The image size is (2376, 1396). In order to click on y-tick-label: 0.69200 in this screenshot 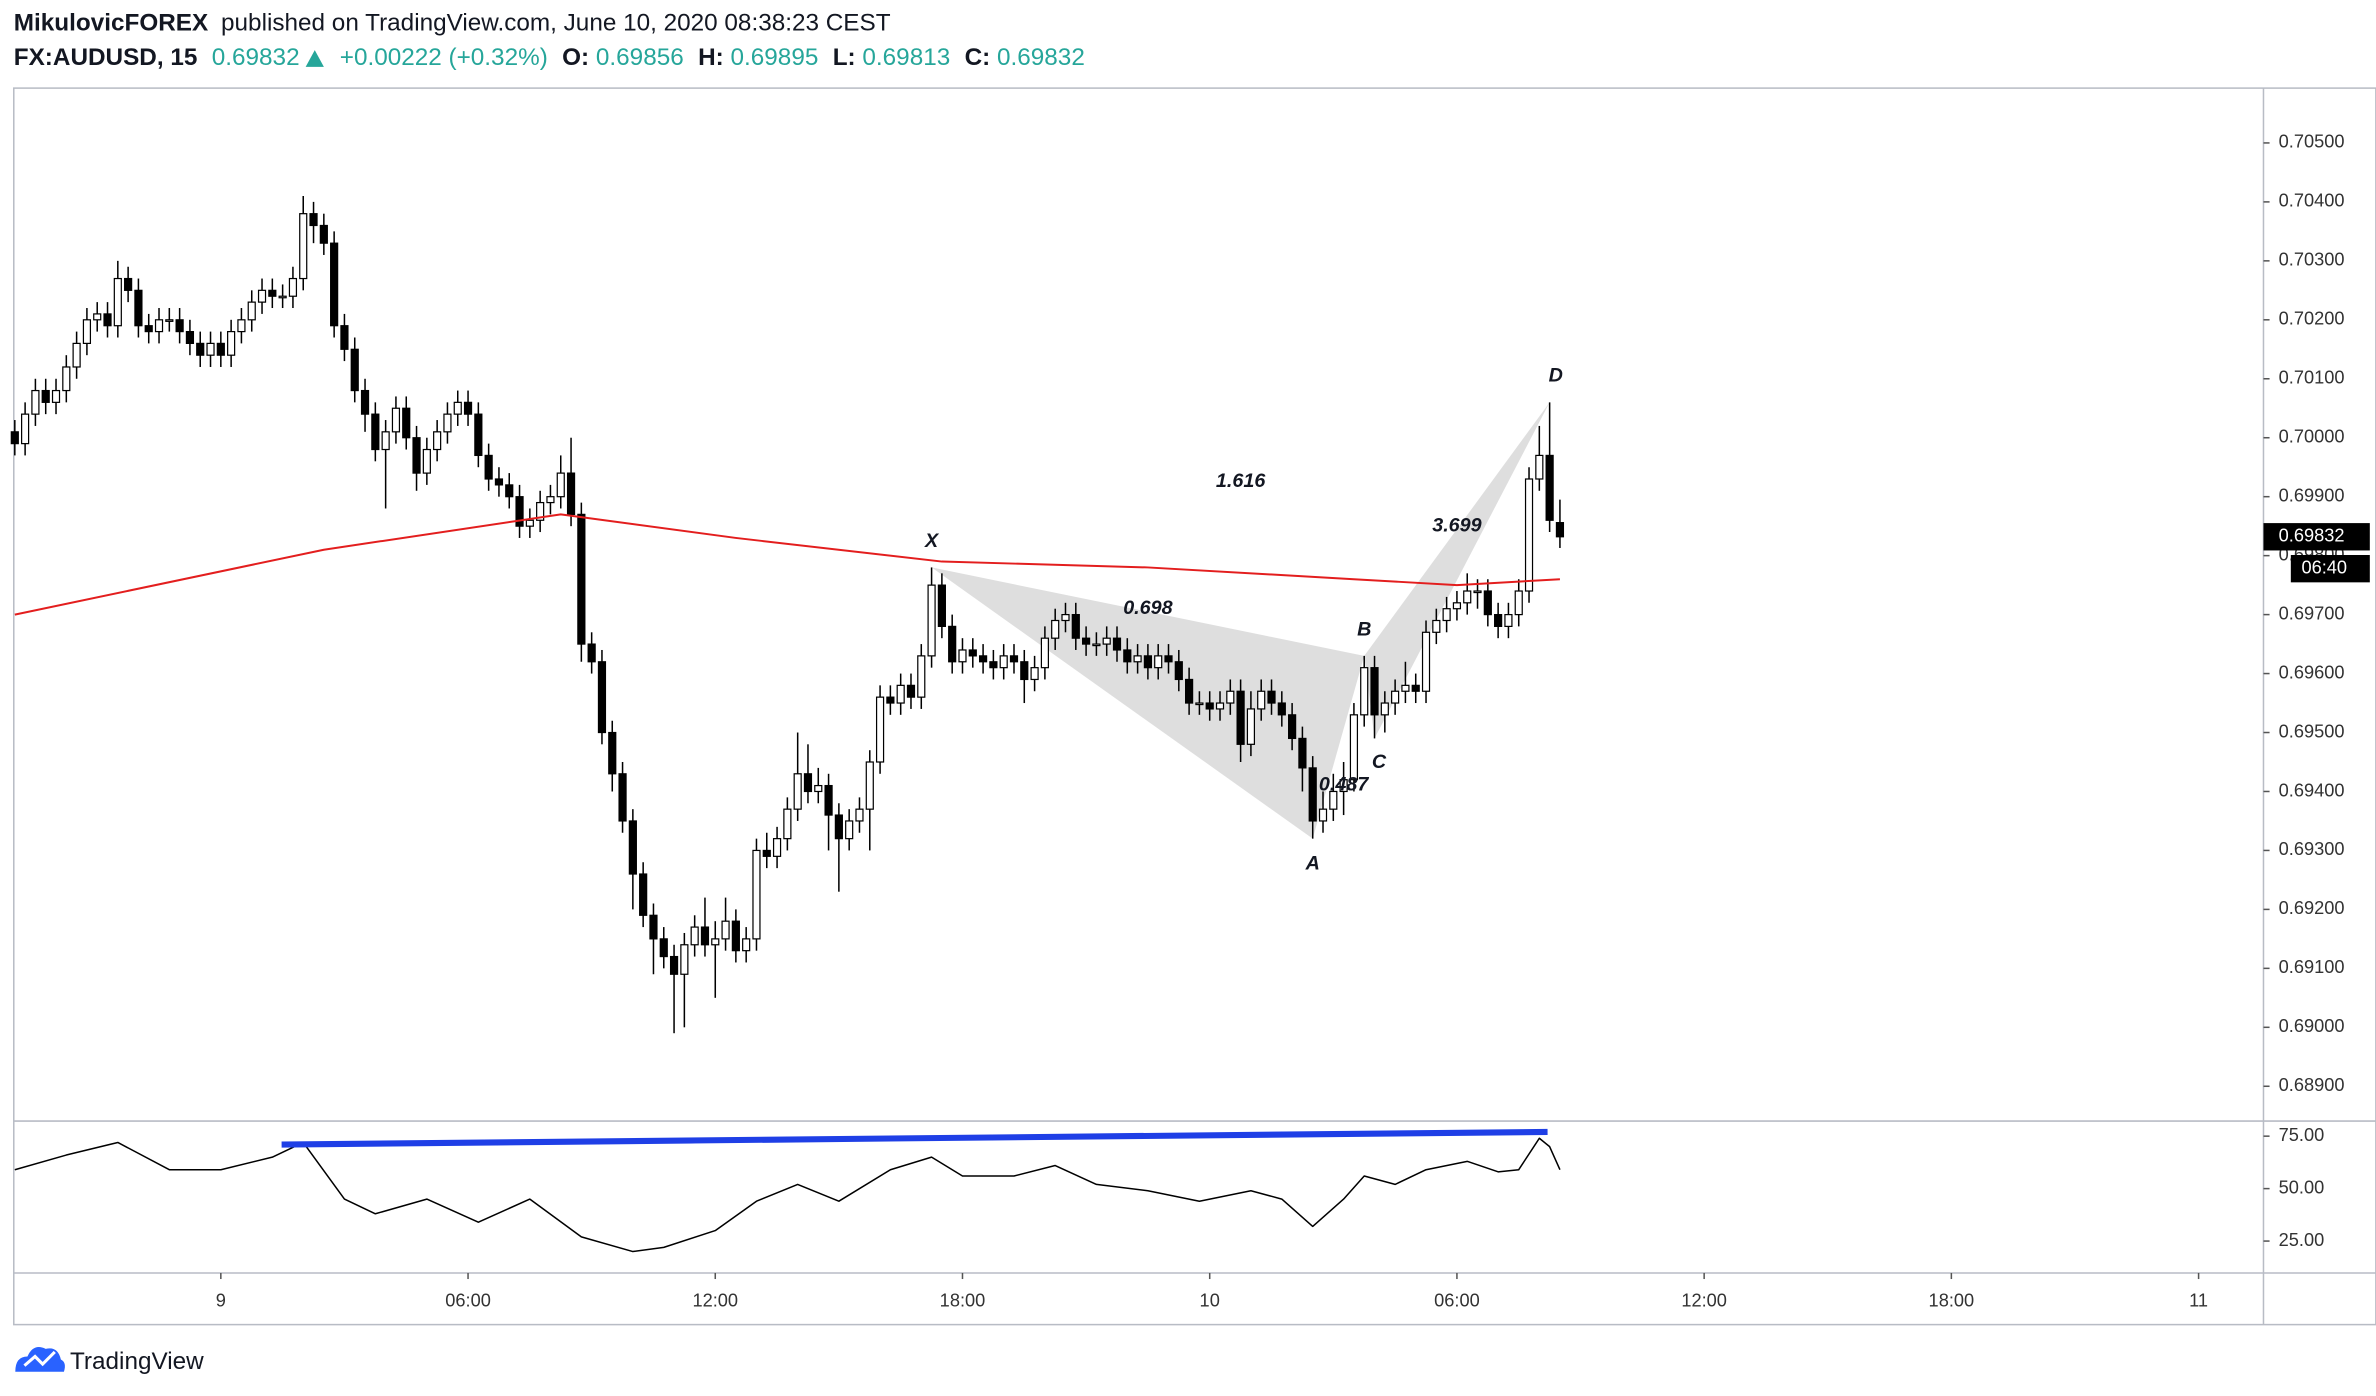, I will do `click(2312, 908)`.